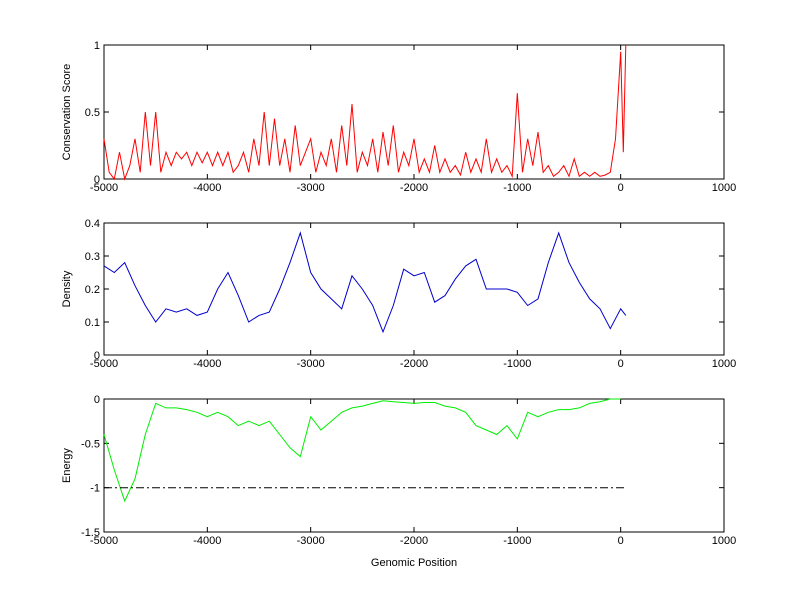 The width and height of the screenshot is (800, 599). I want to click on y-tick-label: -0.5, so click(90, 444).